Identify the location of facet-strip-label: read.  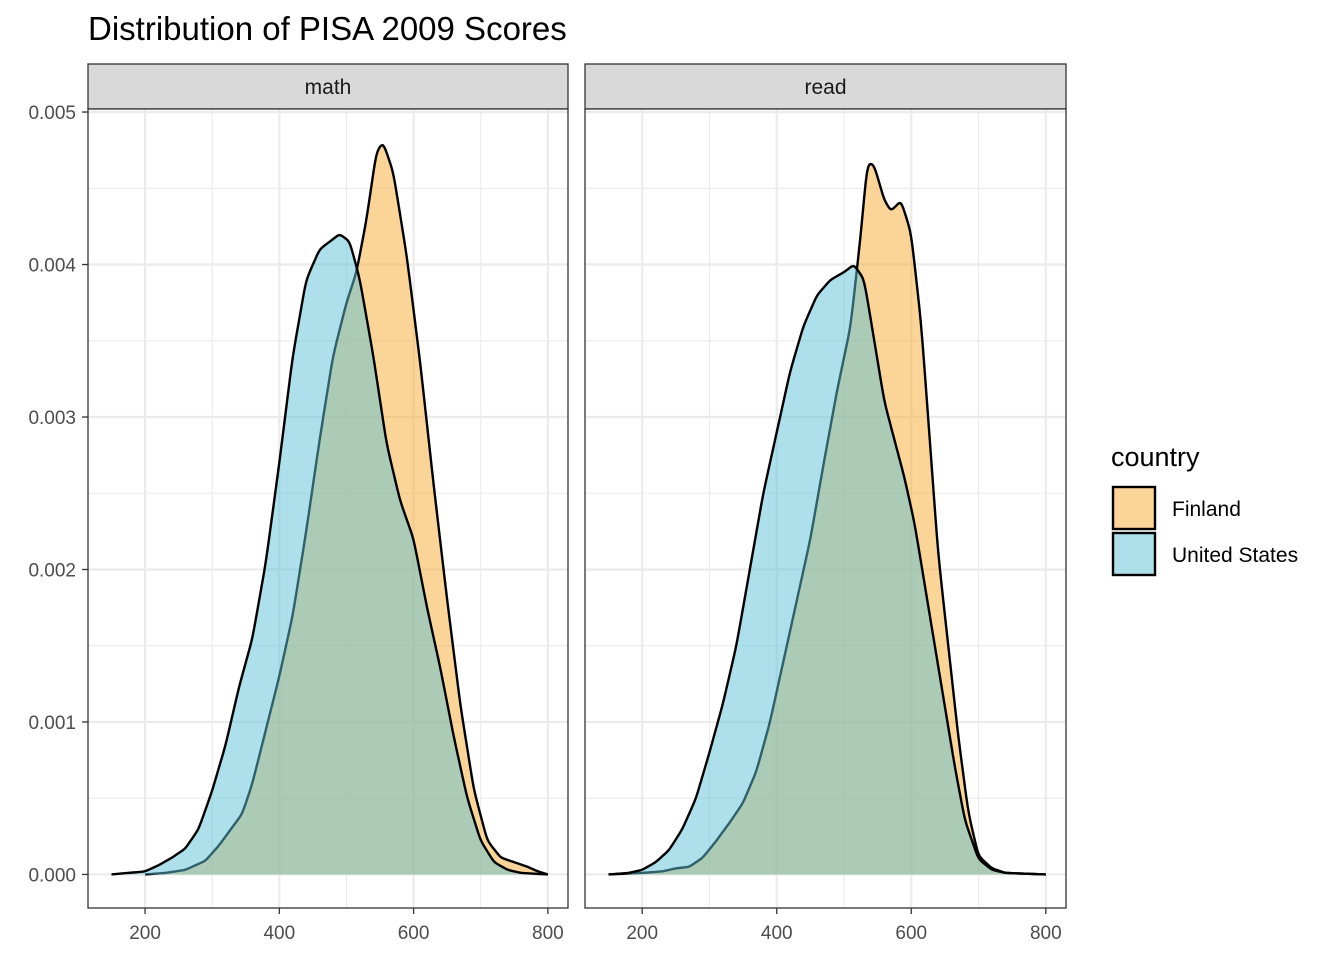
(825, 87).